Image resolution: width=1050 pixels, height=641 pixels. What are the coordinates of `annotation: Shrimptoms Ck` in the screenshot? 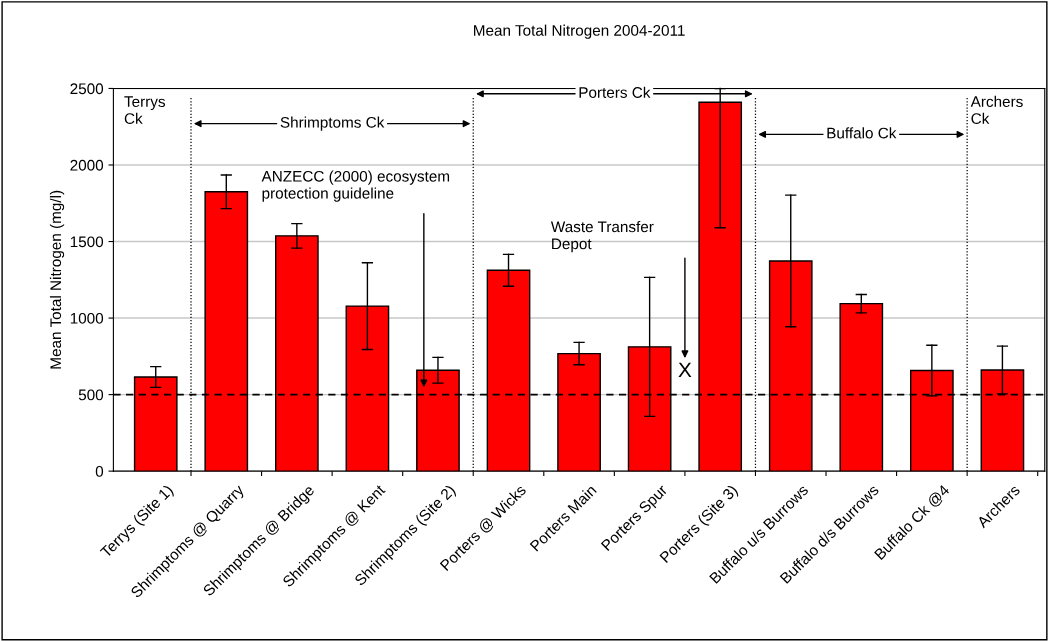 It's located at (332, 123).